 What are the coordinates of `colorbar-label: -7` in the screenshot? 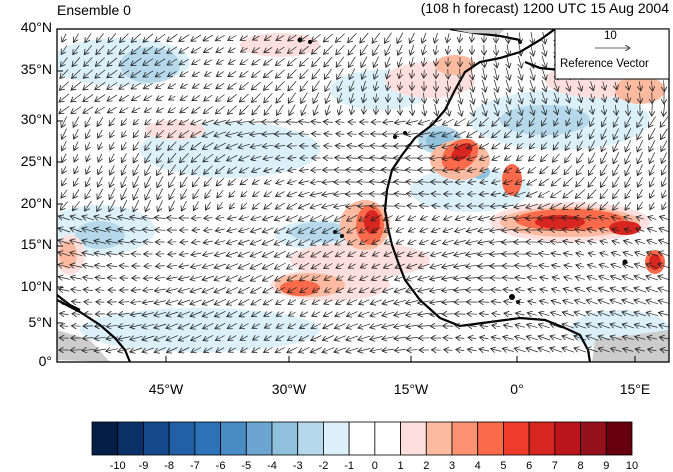 It's located at (195, 466).